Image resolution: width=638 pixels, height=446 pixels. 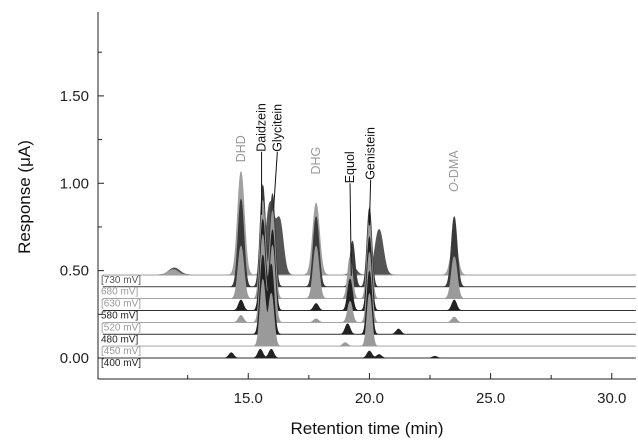 What do you see at coordinates (119, 339) in the screenshot?
I see `channel-label: 480 mV]` at bounding box center [119, 339].